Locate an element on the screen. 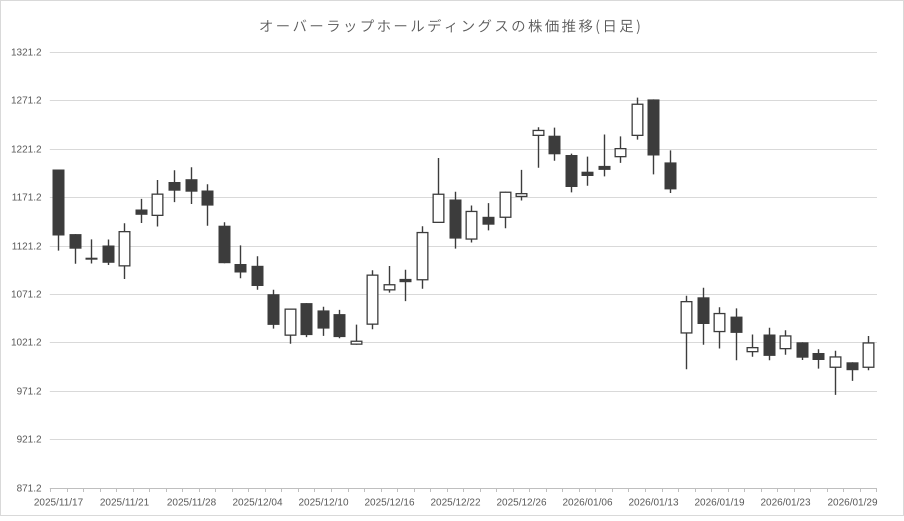 This screenshot has height=521, width=904. svg-text: 2025/12/22 is located at coordinates (455, 502).